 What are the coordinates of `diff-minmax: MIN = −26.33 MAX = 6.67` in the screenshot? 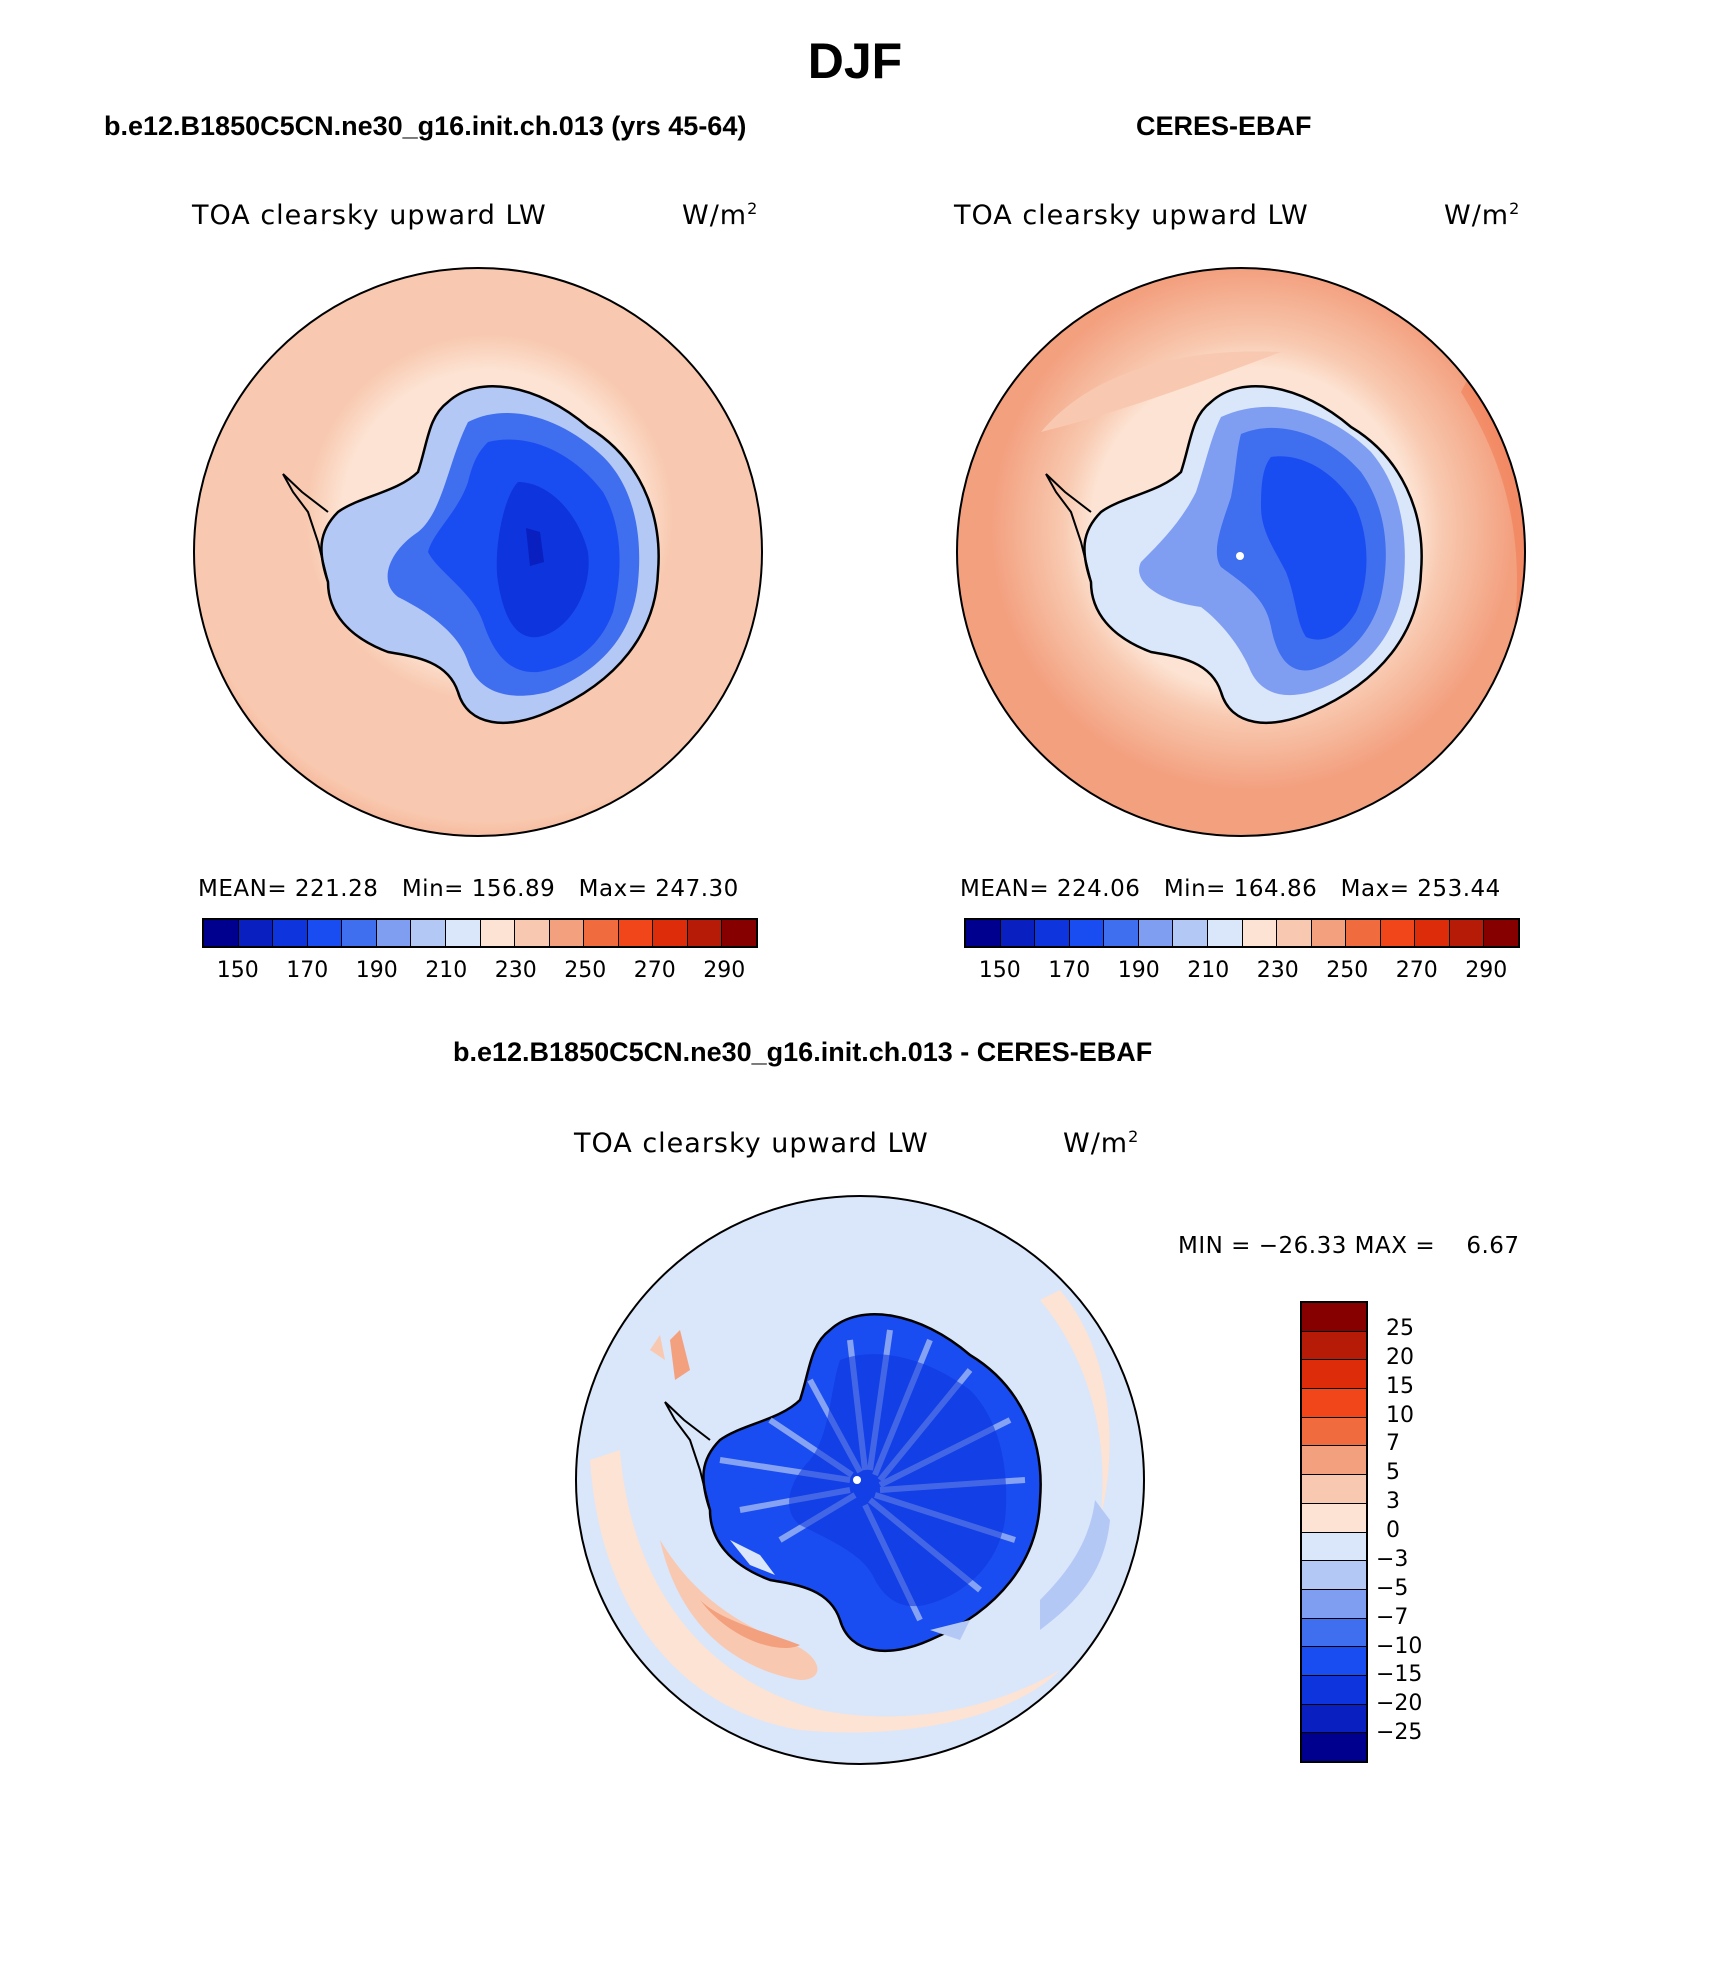 It's located at (1349, 1246).